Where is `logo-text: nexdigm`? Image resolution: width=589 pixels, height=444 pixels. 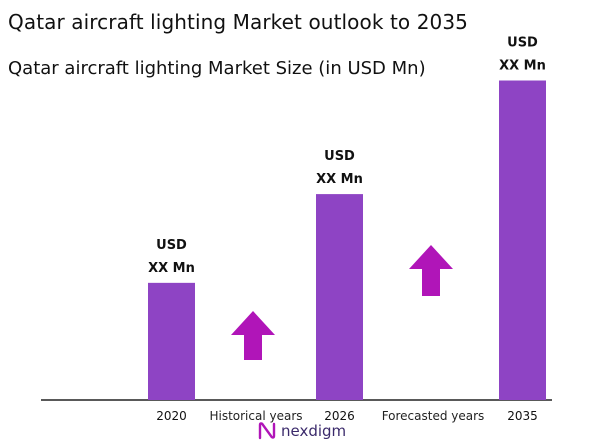 logo-text: nexdigm is located at coordinates (314, 431).